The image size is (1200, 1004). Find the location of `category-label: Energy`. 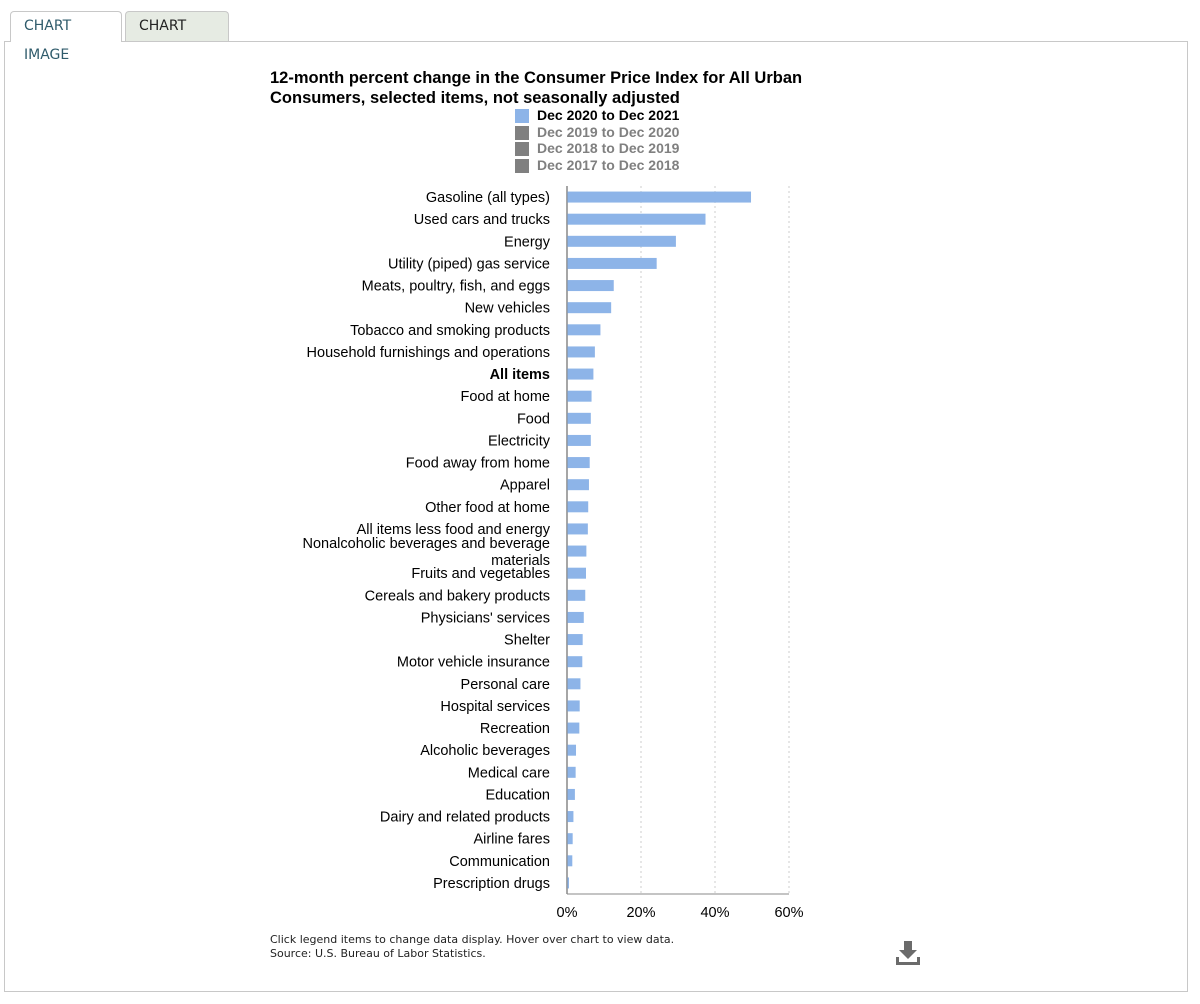

category-label: Energy is located at coordinates (527, 242).